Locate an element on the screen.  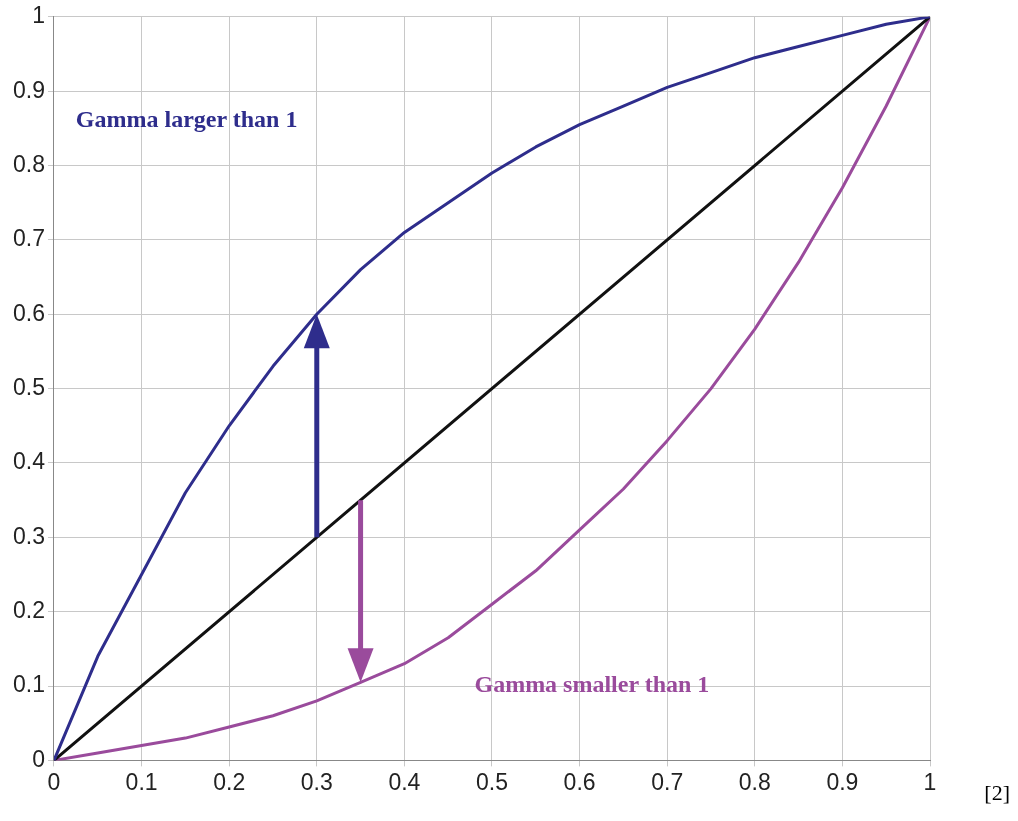
y-tick-label: 1 is located at coordinates (38, 15).